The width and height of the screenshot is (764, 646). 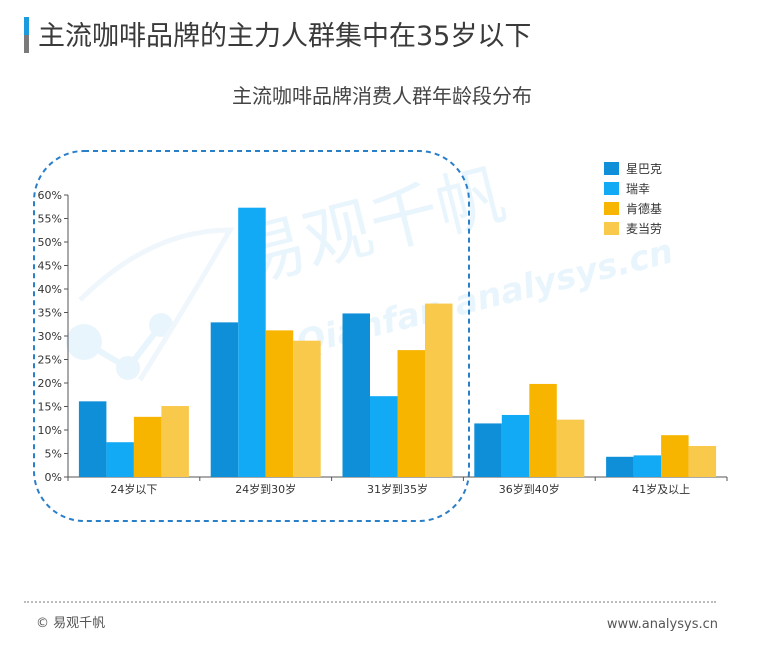 What do you see at coordinates (50, 407) in the screenshot?
I see `y-tick-label: 15%` at bounding box center [50, 407].